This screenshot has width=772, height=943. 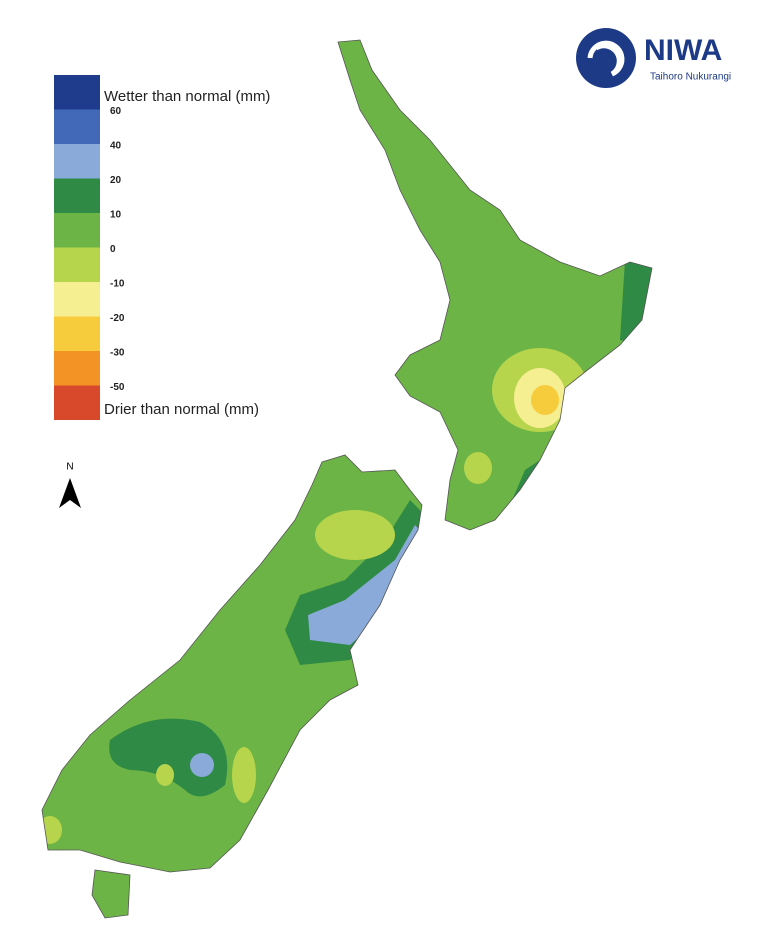 I want to click on legend-tick-label: -50, so click(x=117, y=387).